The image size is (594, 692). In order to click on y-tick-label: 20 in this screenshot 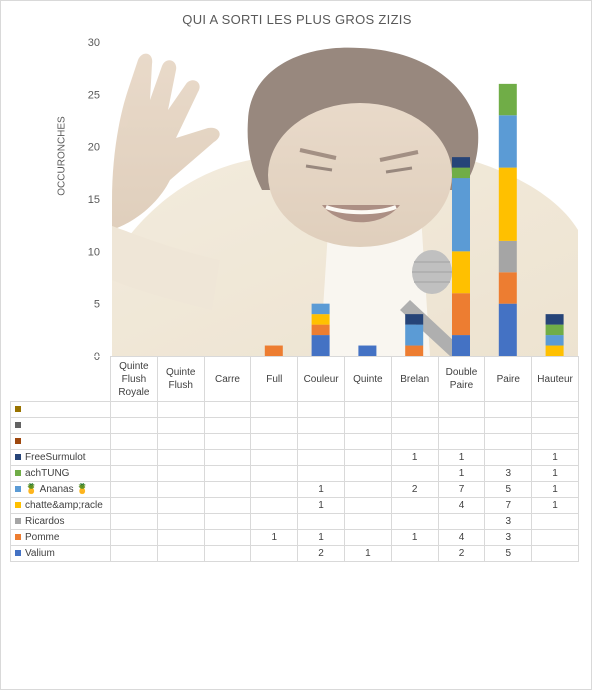, I will do `click(94, 148)`.